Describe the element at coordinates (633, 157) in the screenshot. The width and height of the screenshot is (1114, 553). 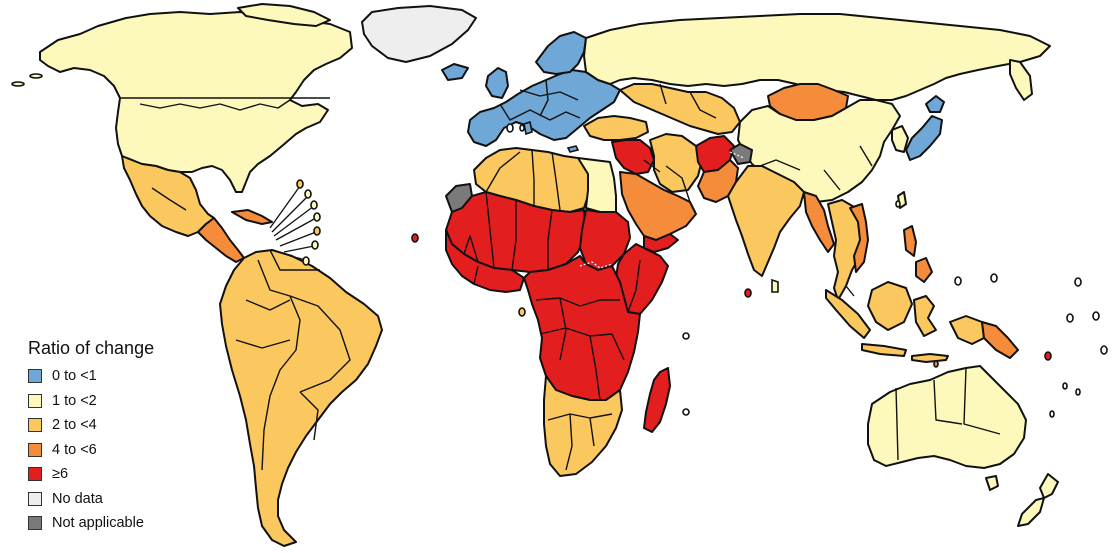
I see `region-syria` at that location.